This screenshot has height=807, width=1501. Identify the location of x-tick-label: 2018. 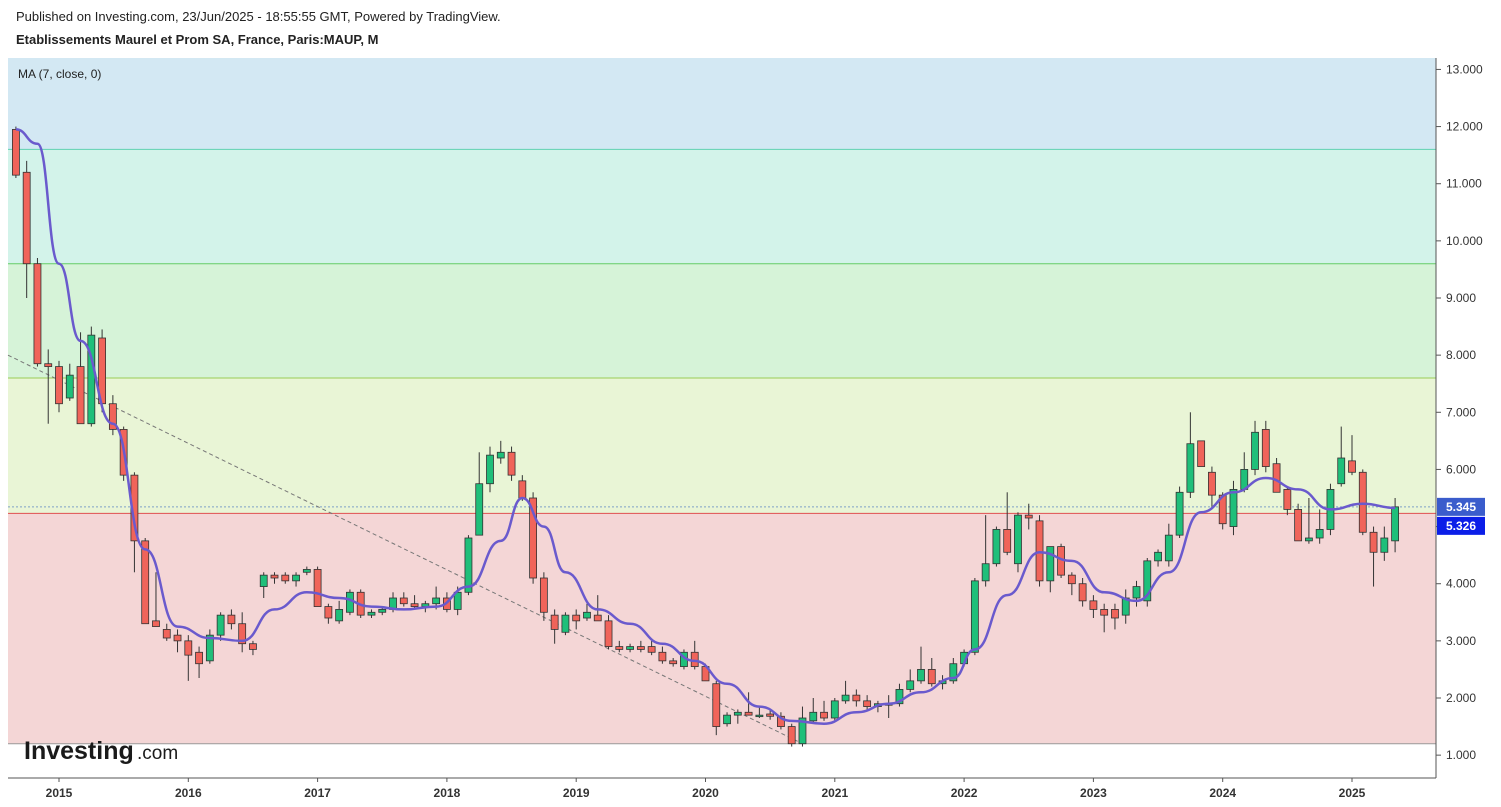
(447, 793).